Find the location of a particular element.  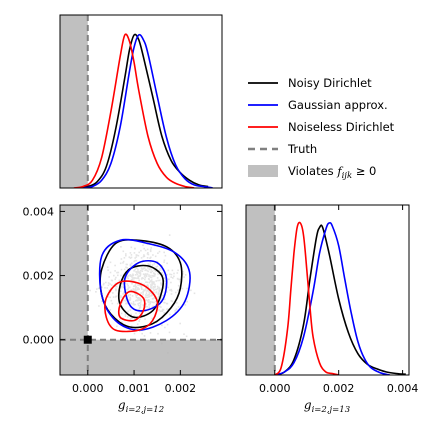

truth-point is located at coordinates (87, 339).